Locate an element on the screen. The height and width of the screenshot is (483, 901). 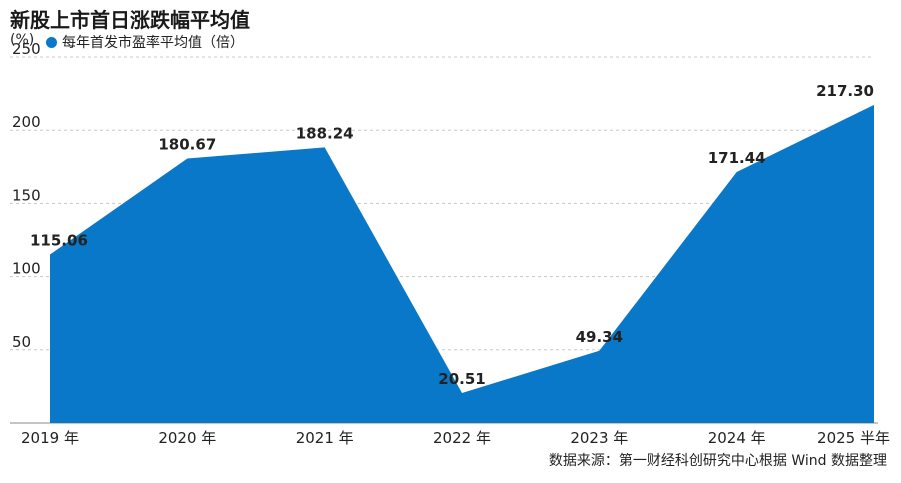
legend: 每年首发市盈率平均值（倍） is located at coordinates (145, 42).